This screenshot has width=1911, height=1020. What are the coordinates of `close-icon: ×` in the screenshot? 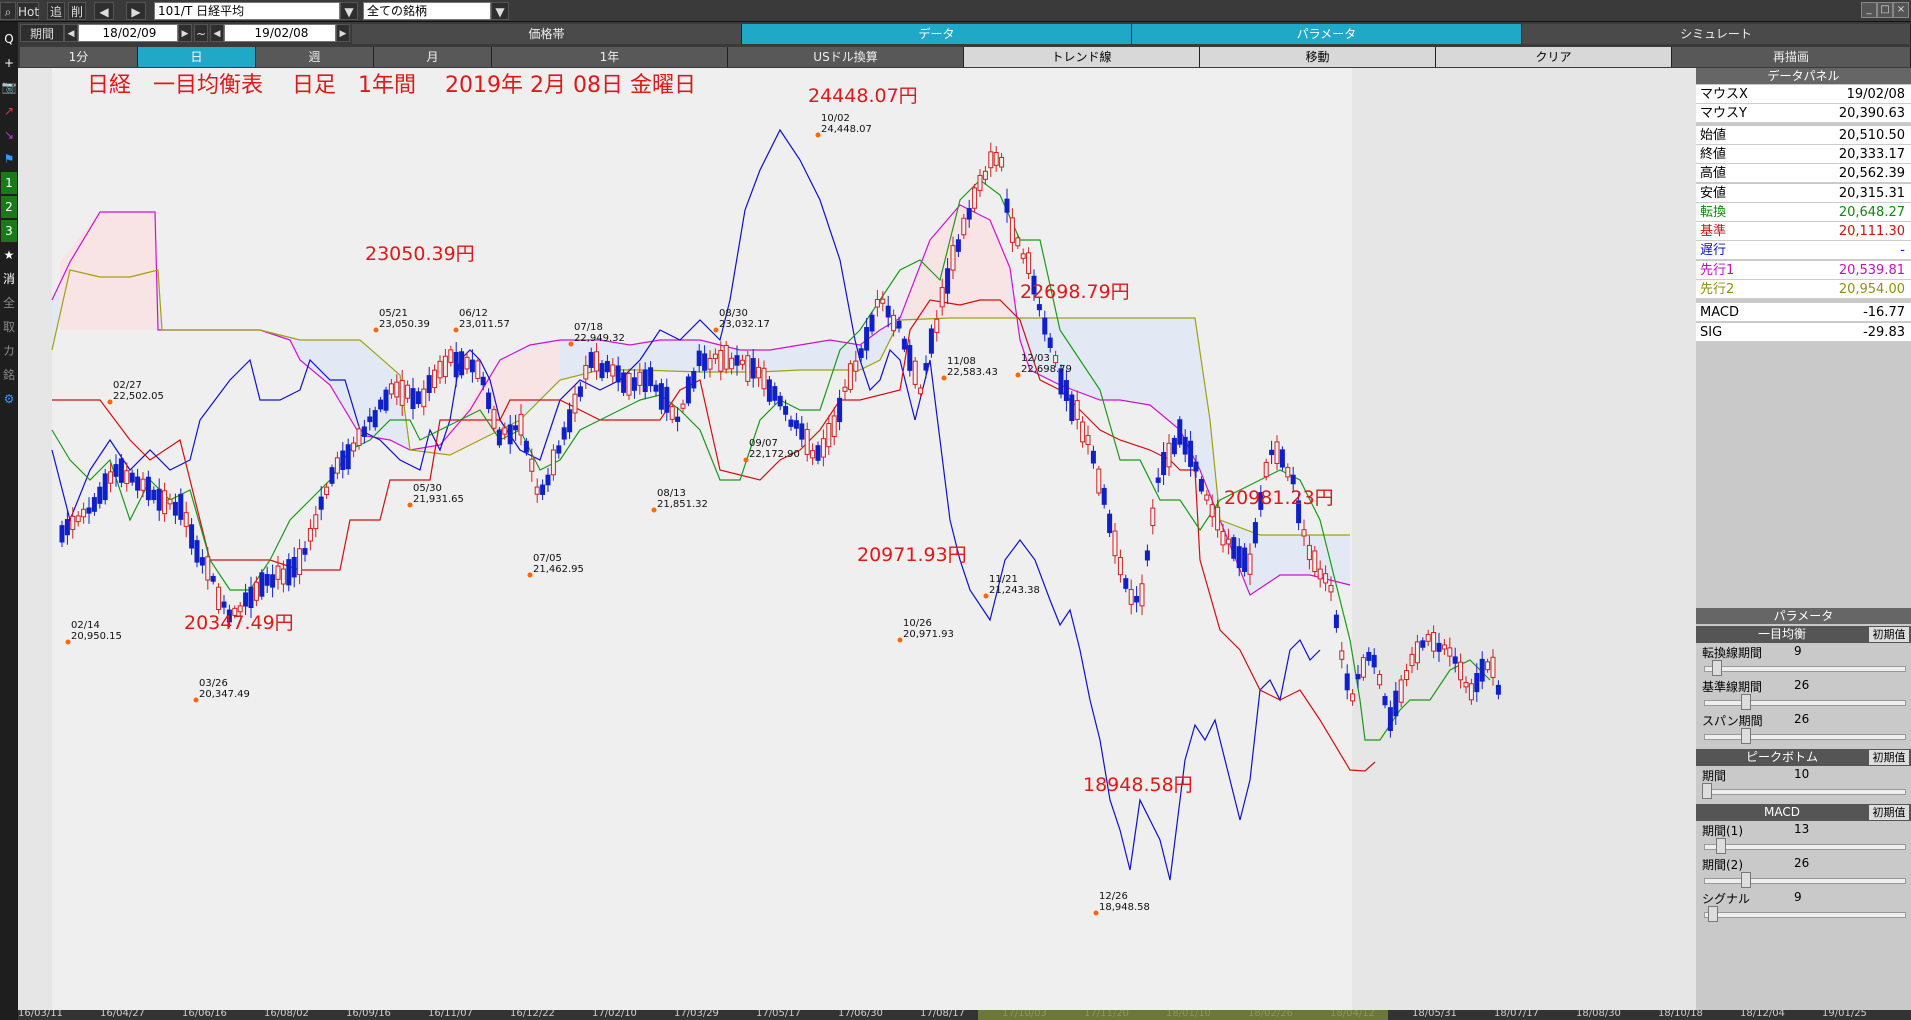 It's located at (1901, 10).